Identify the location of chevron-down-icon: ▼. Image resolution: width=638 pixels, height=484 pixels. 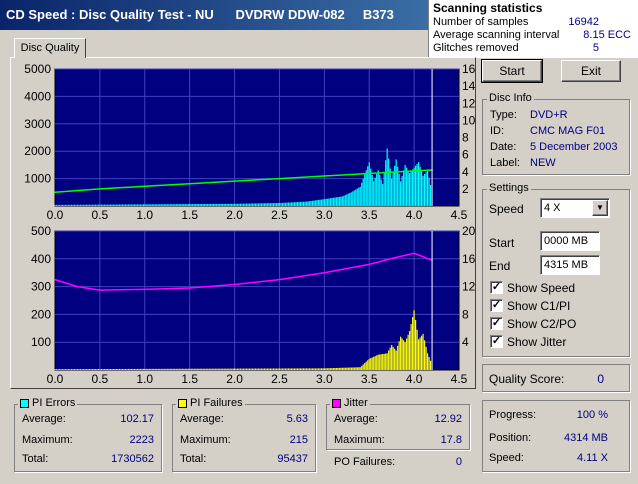
(600, 208).